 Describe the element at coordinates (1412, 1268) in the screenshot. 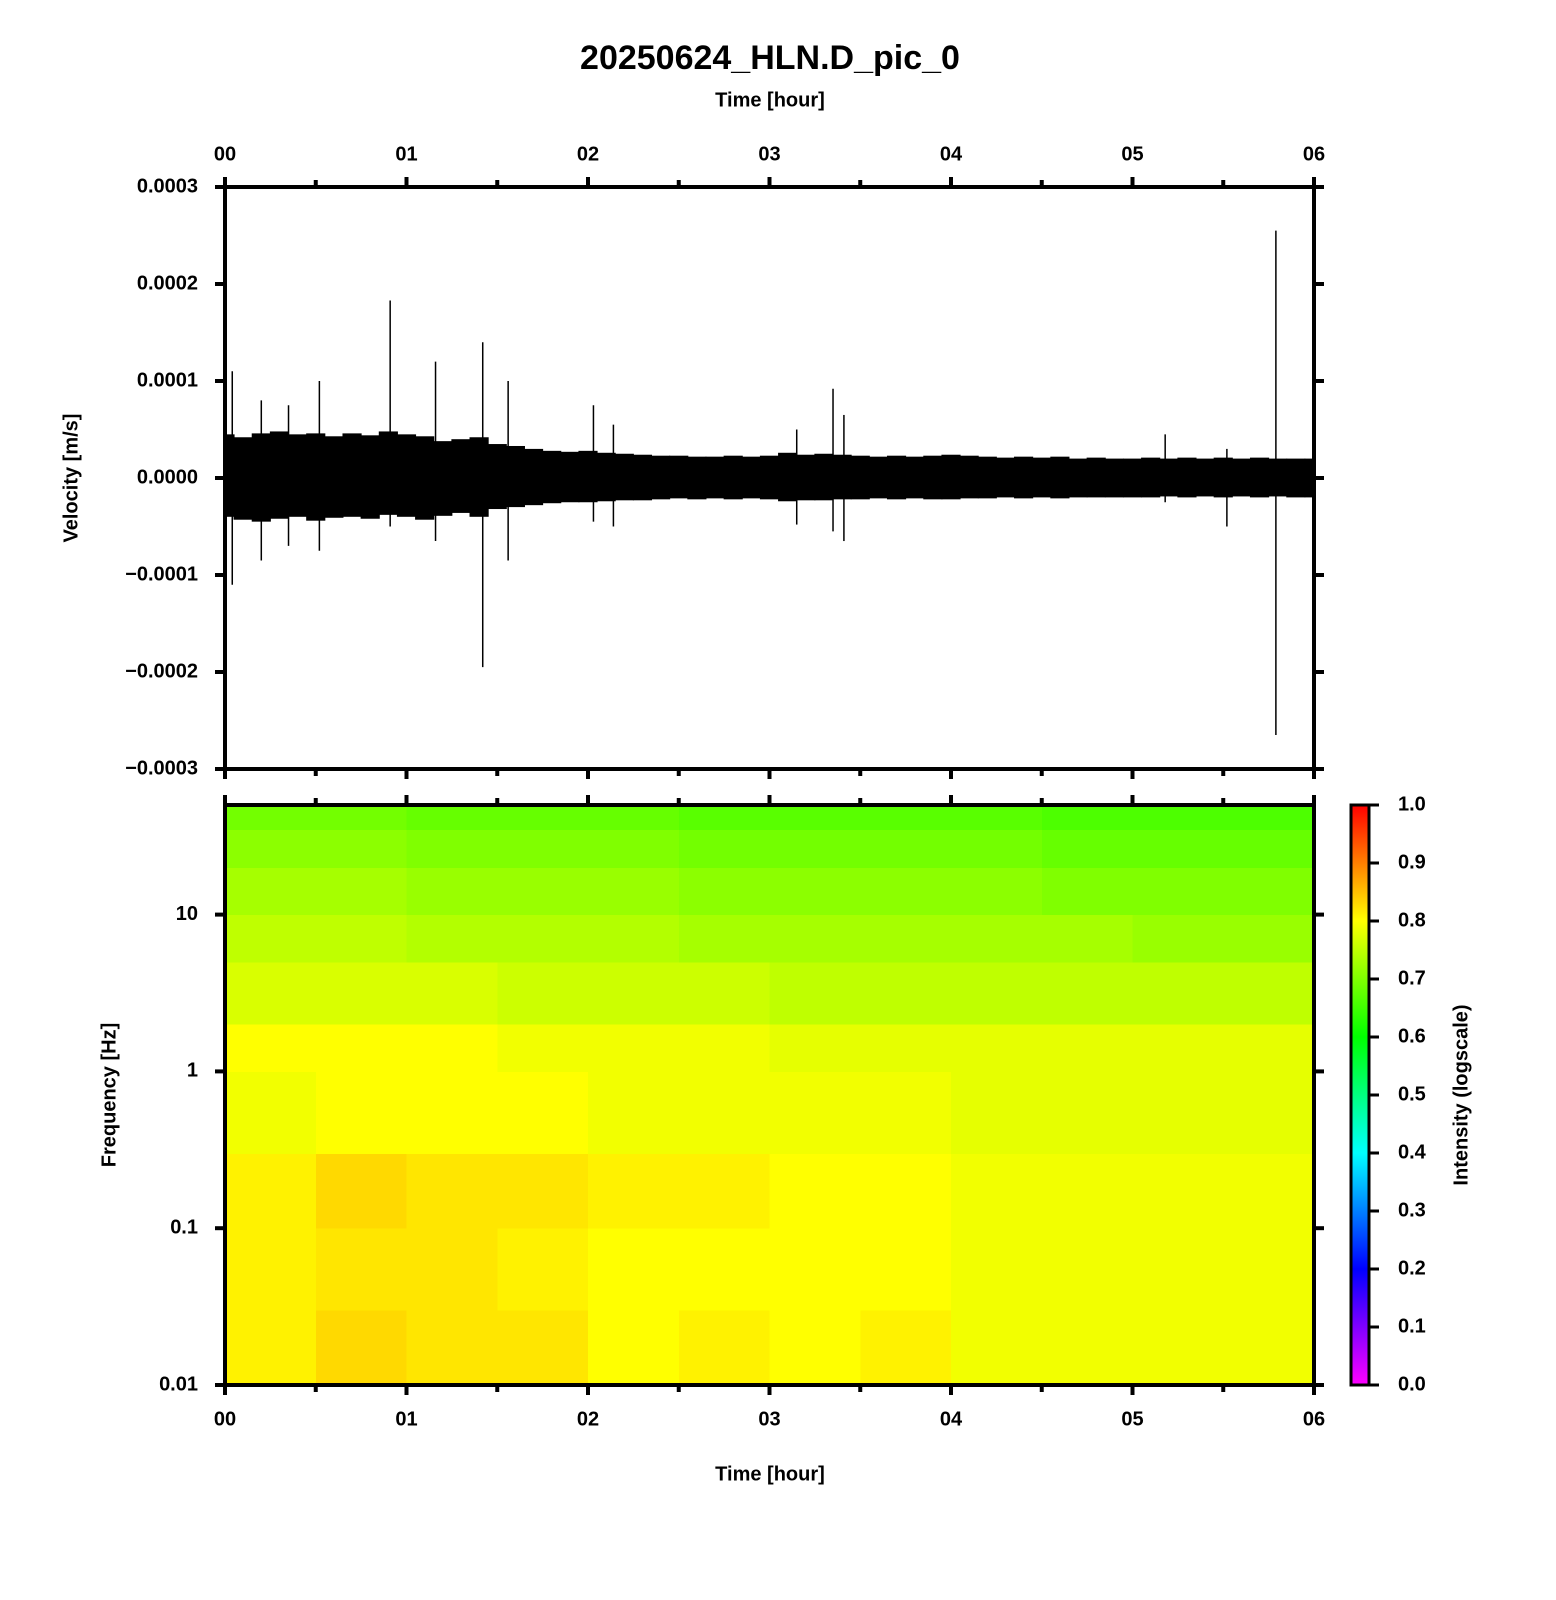

I see `colorbar-tick-label: 0.2` at that location.